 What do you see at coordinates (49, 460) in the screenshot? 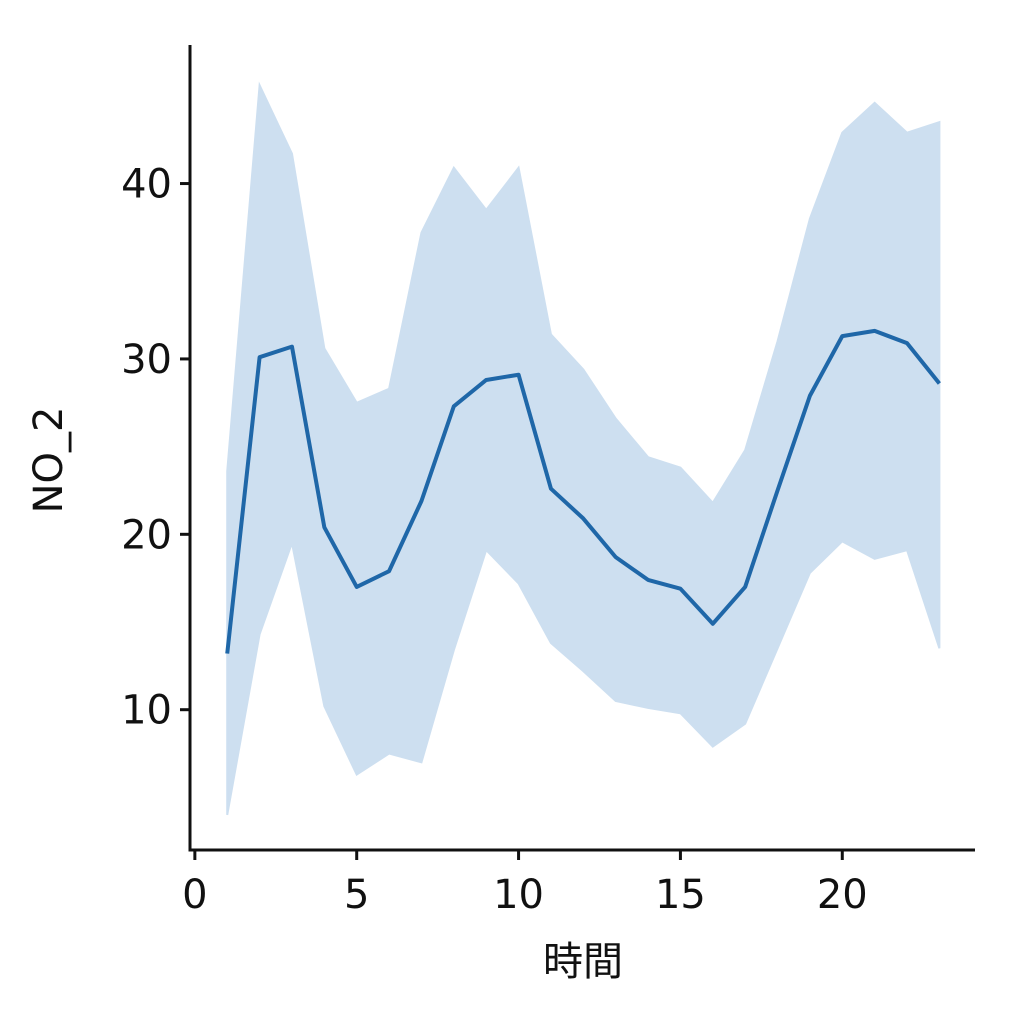
I see `y-axis-label: NO_2` at bounding box center [49, 460].